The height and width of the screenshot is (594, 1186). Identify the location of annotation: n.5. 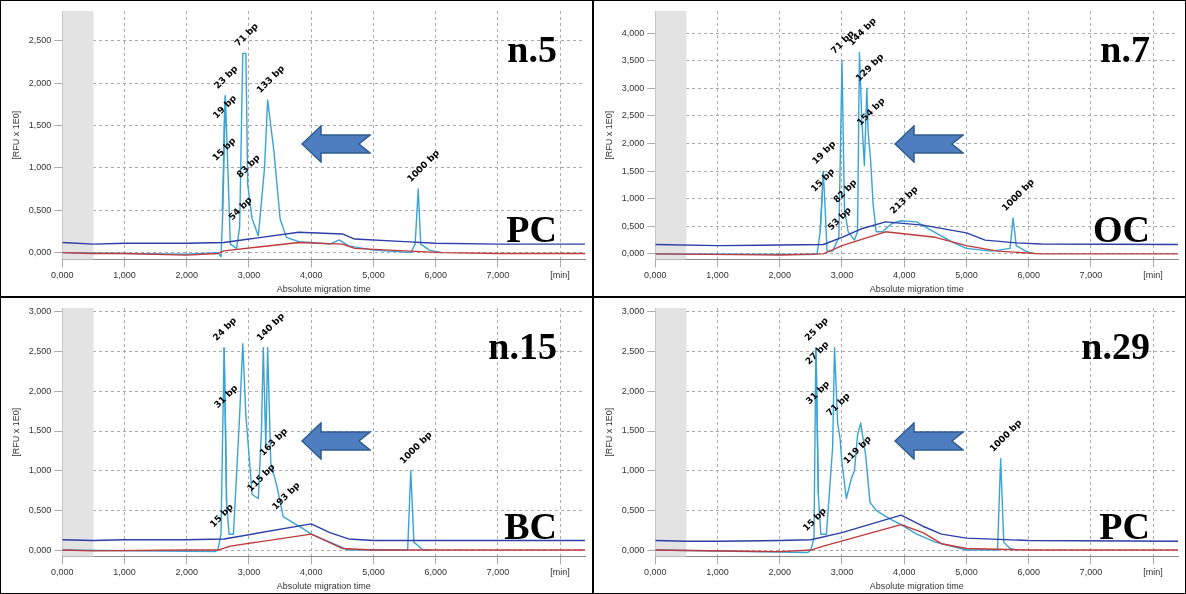
(532, 48).